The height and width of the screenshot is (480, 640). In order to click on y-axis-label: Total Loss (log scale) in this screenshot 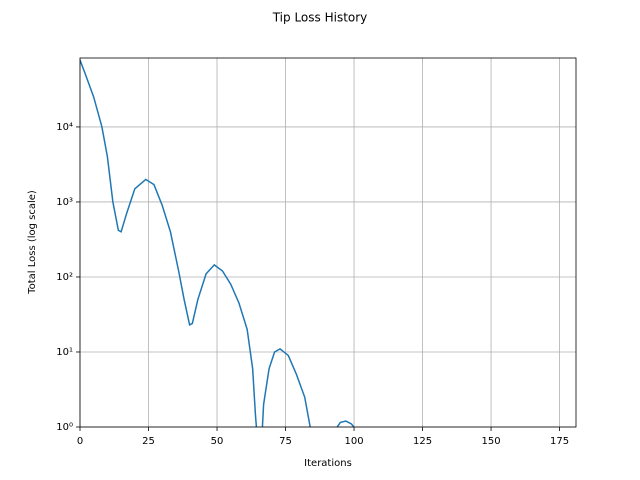, I will do `click(32, 242)`.